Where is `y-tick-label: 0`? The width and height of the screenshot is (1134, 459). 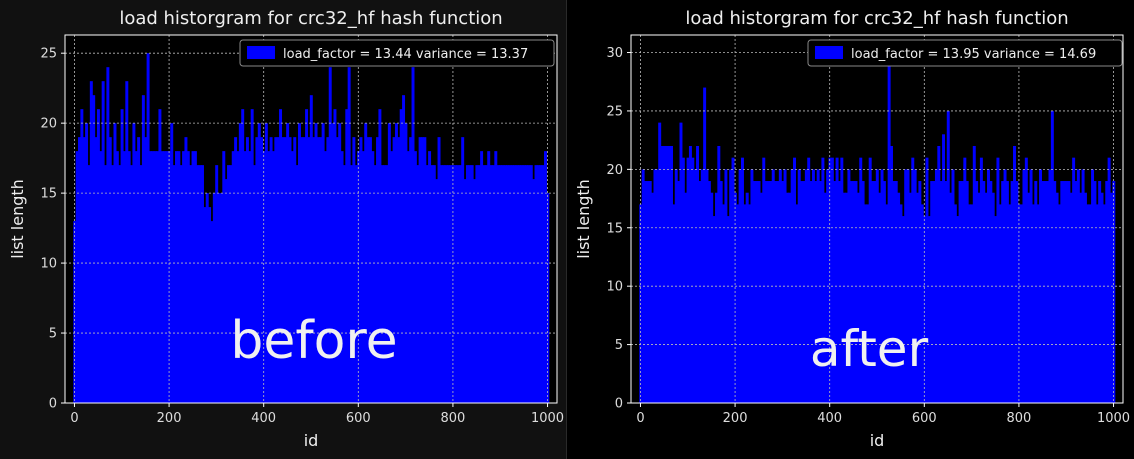 y-tick-label: 0 is located at coordinates (619, 404).